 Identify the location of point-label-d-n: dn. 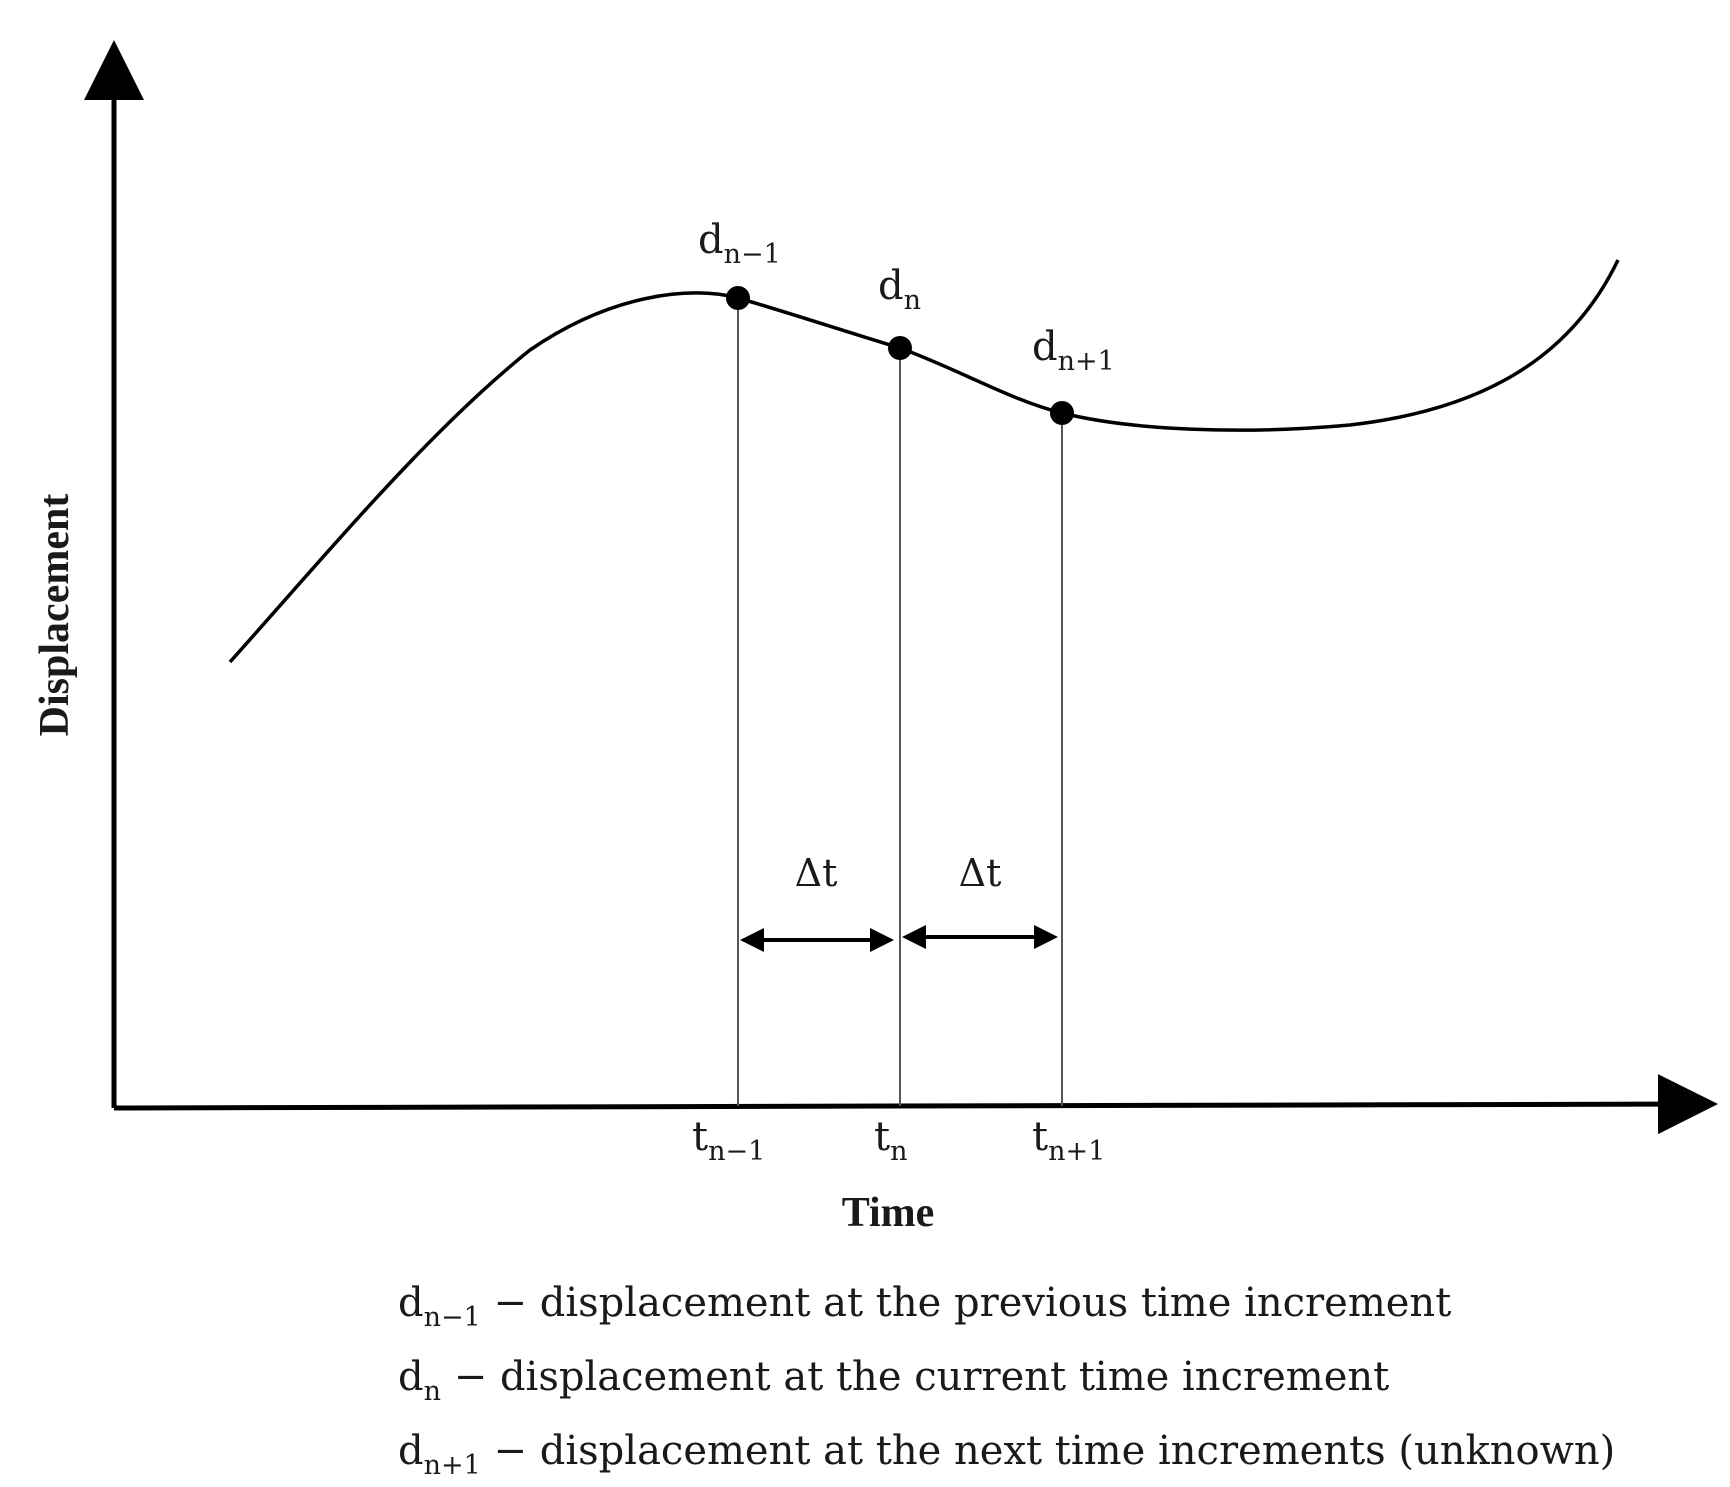
(899, 289).